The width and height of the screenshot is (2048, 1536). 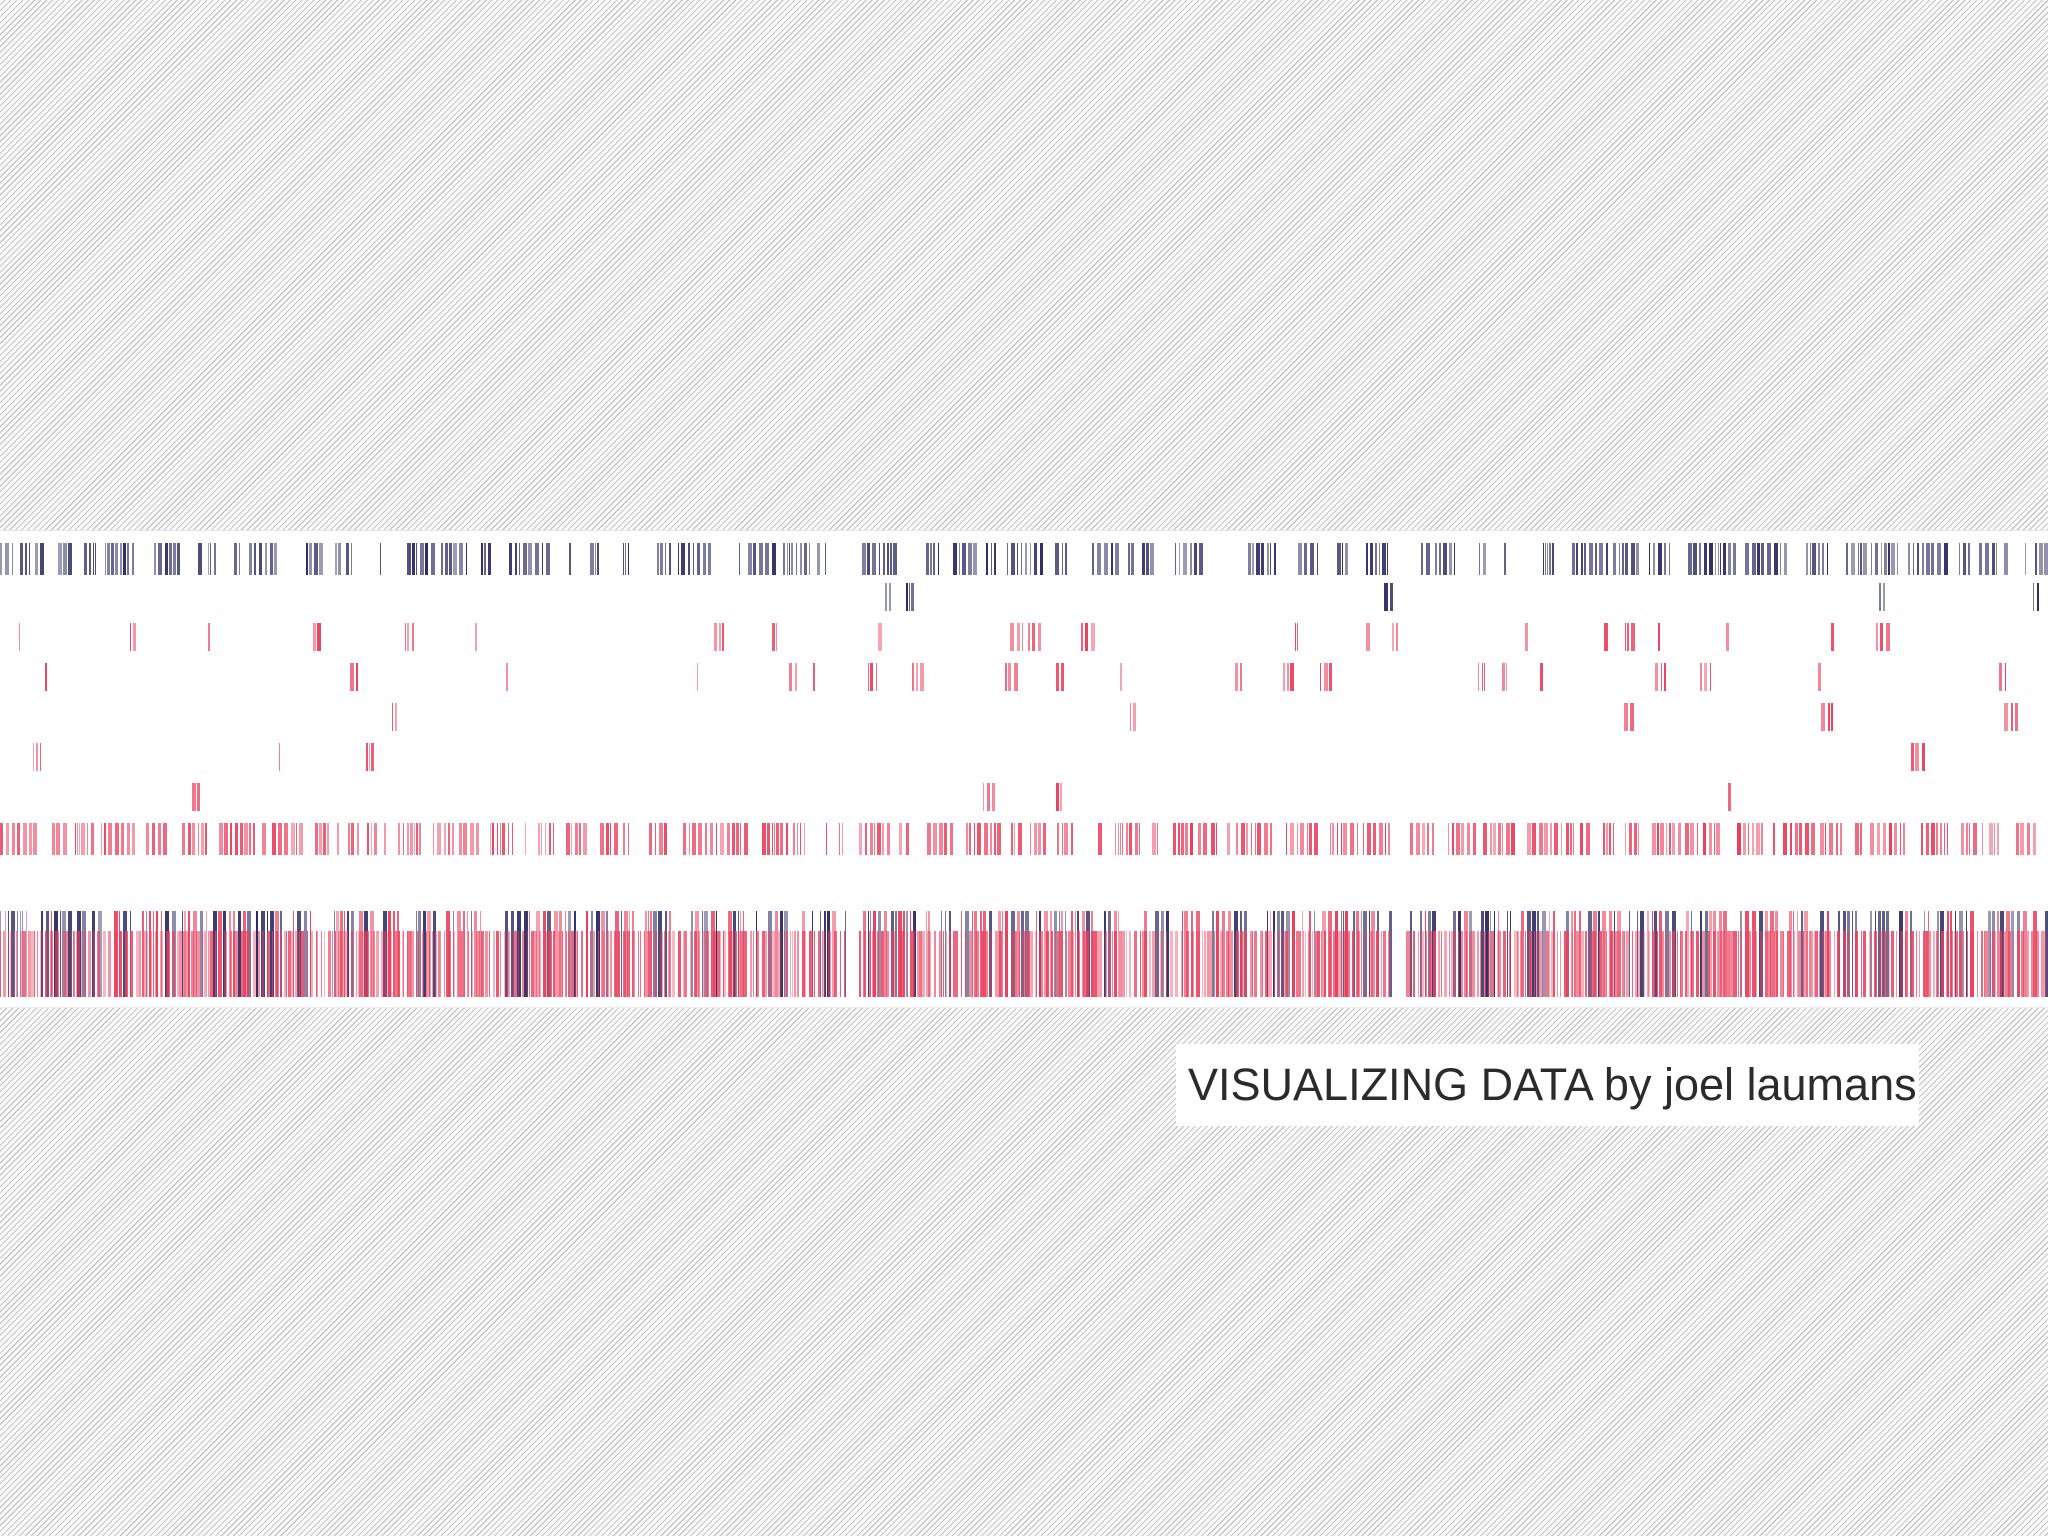 I want to click on page-title: VISUALIZING DATA by joel laumans, so click(x=1552, y=1084).